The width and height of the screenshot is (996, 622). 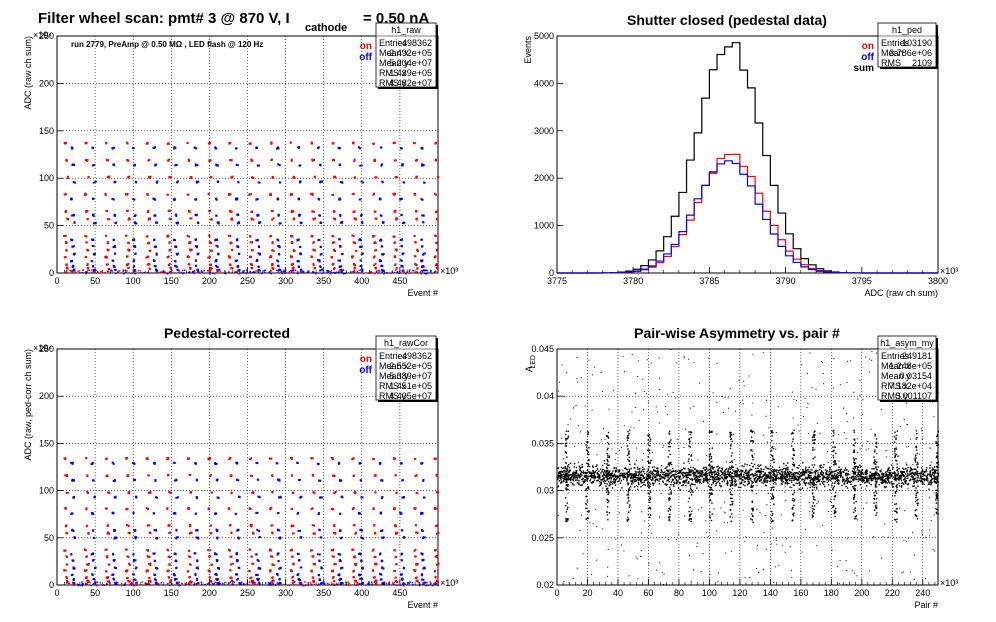 What do you see at coordinates (28, 405) in the screenshot?
I see `y-axis-label: ADC (raw, ped-corr ch sum)` at bounding box center [28, 405].